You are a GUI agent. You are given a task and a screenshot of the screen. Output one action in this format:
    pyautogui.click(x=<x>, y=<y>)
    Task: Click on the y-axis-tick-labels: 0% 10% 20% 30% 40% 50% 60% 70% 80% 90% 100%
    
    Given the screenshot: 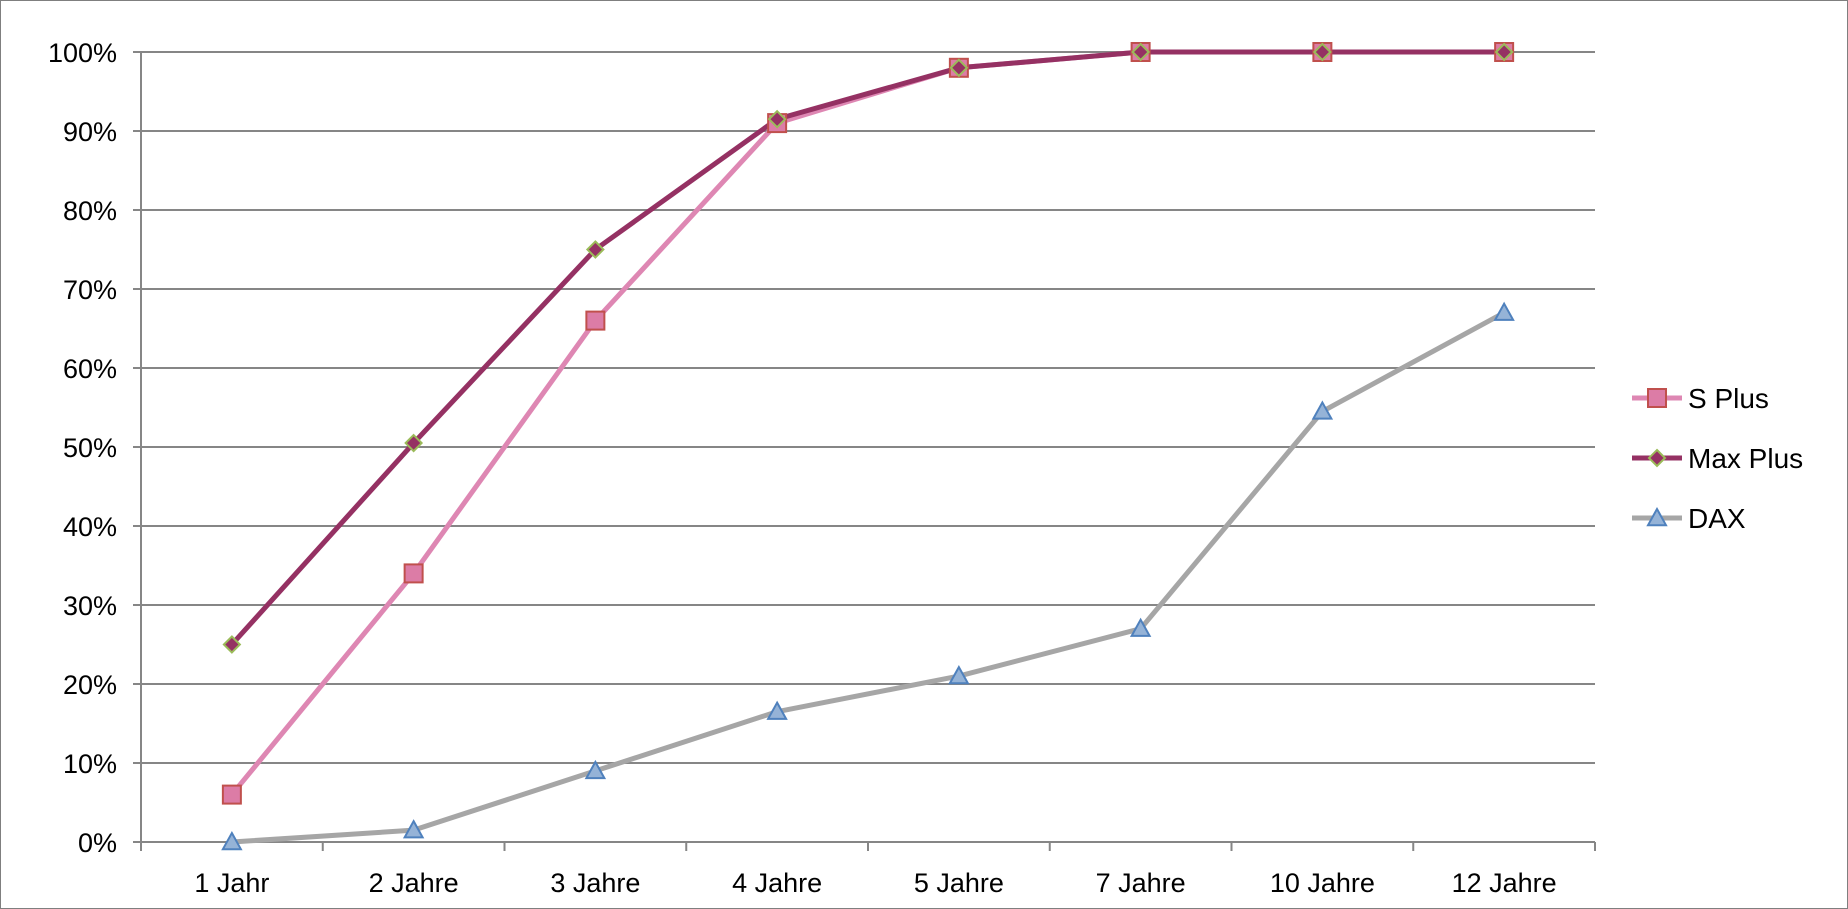 What is the action you would take?
    pyautogui.click(x=82, y=448)
    